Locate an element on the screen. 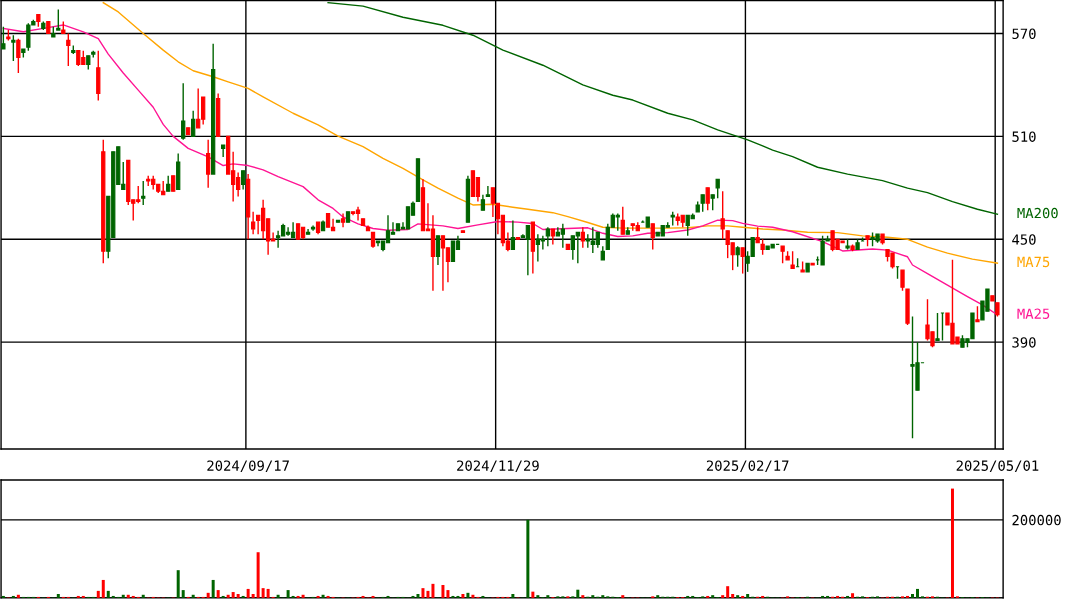 This screenshot has height=600, width=1065. series-label: MA200 is located at coordinates (1037, 213).